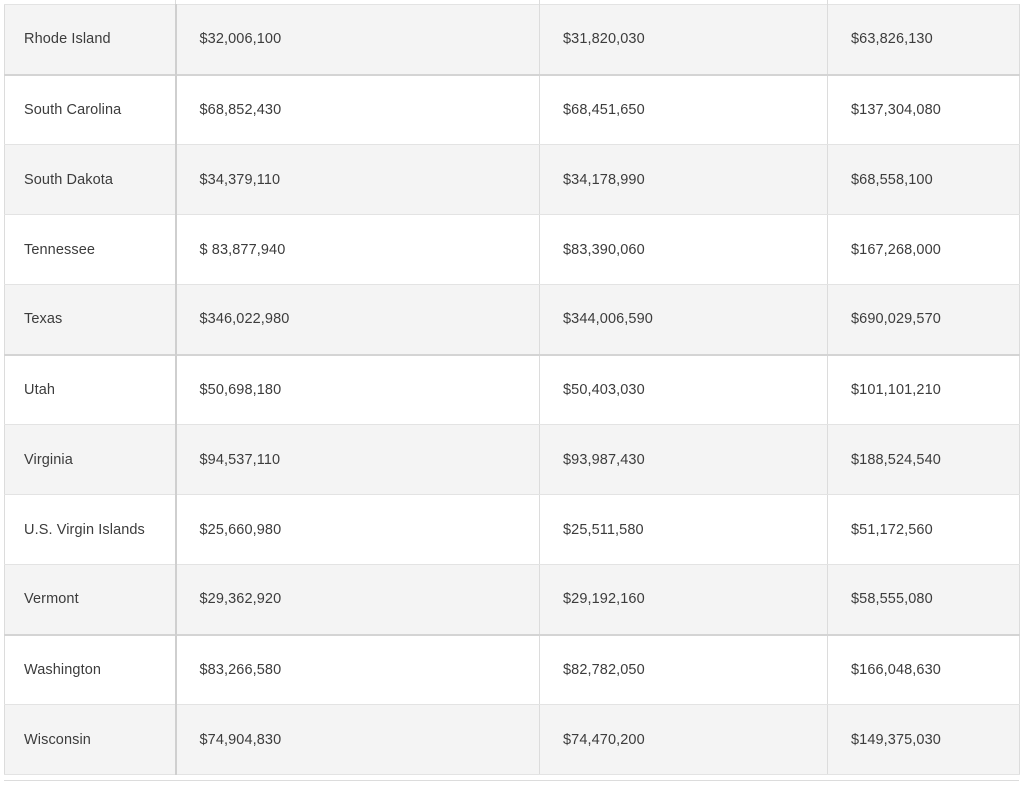 The height and width of the screenshot is (785, 1024). I want to click on state-cell: Vermont, so click(90, 599).